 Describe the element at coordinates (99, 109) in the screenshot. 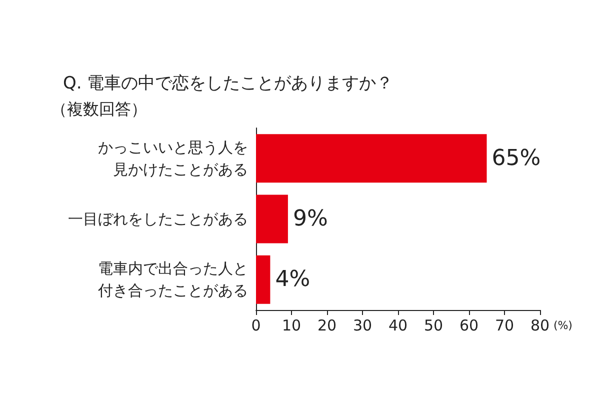

I see `text: （複数回答）` at that location.